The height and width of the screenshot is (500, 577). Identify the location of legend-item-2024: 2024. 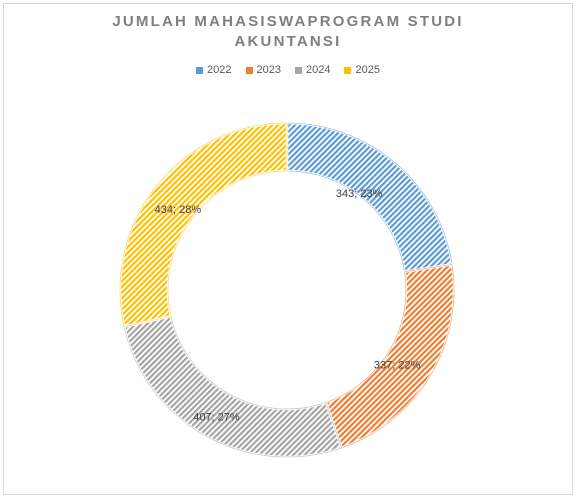
(312, 70).